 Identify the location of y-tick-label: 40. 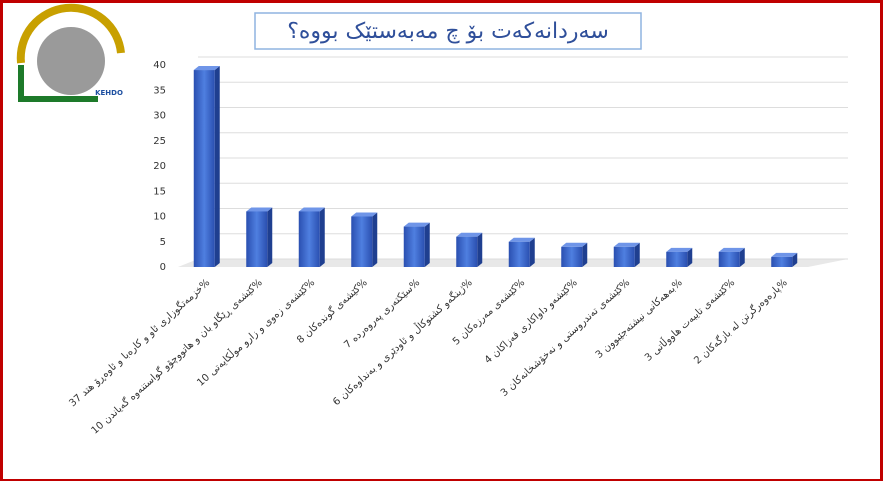
(159, 65).